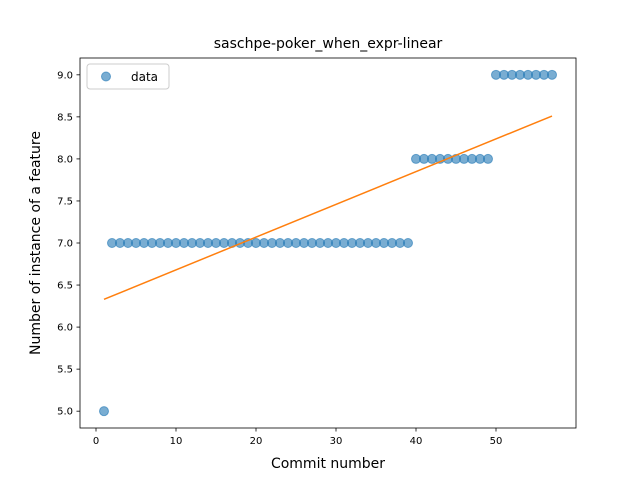  What do you see at coordinates (328, 464) in the screenshot?
I see `x-axis-label: Commit number` at bounding box center [328, 464].